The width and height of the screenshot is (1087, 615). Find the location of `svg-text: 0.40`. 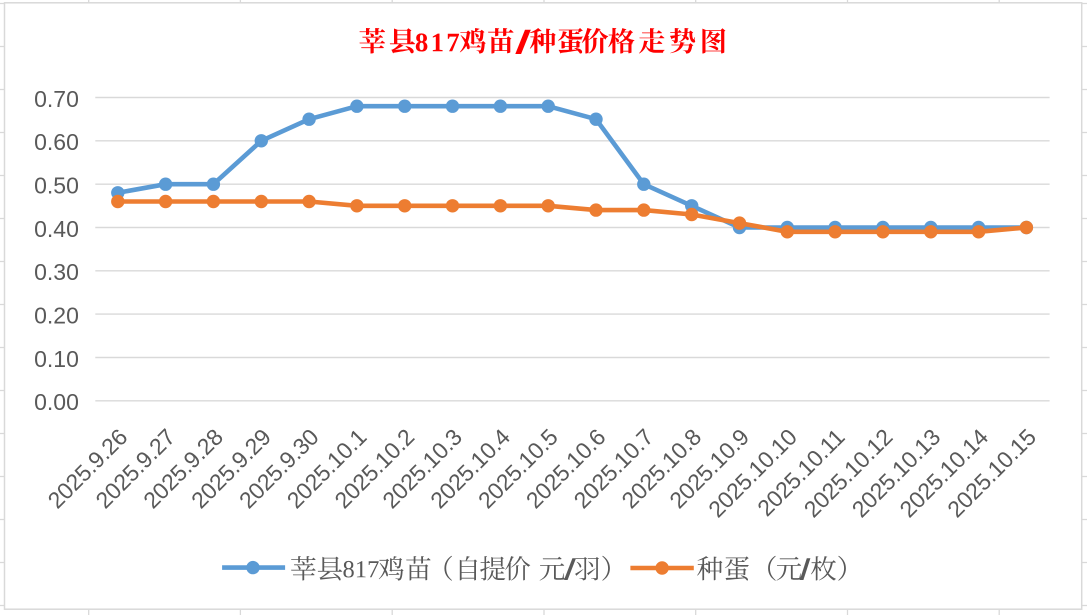

svg-text: 0.40 is located at coordinates (56, 229).